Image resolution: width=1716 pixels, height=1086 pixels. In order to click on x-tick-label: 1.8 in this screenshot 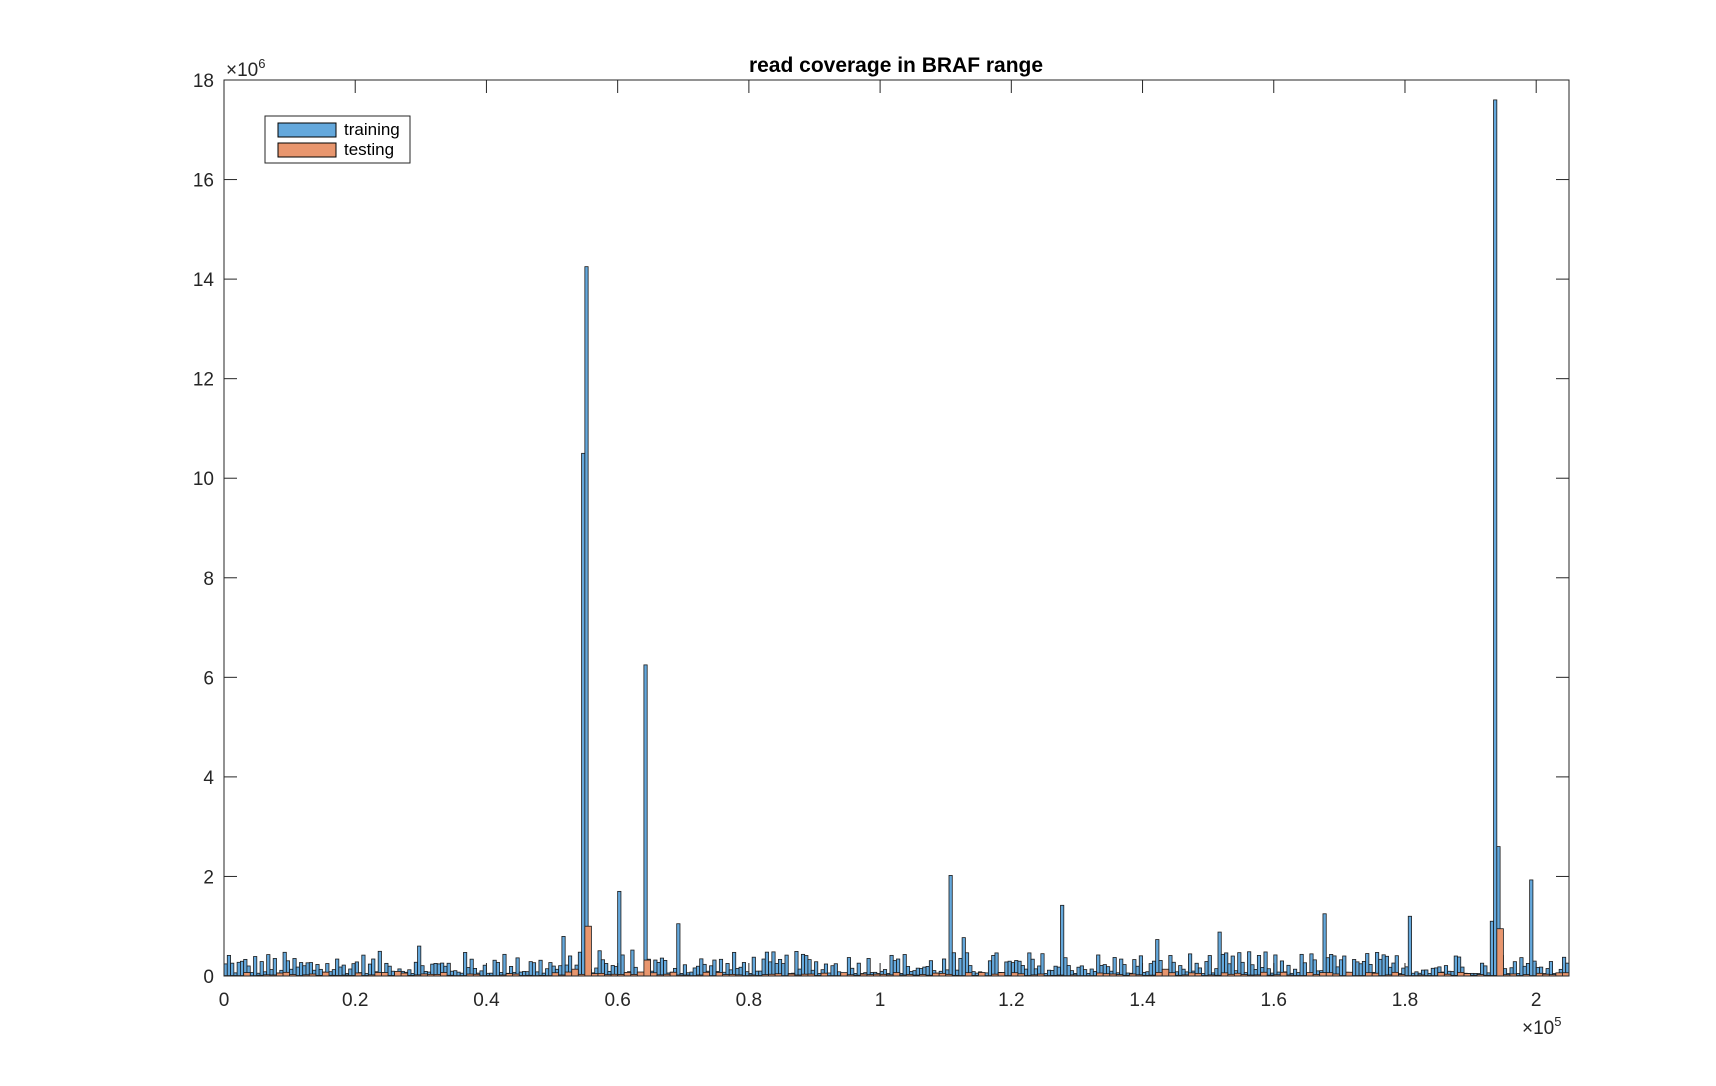, I will do `click(1405, 1000)`.